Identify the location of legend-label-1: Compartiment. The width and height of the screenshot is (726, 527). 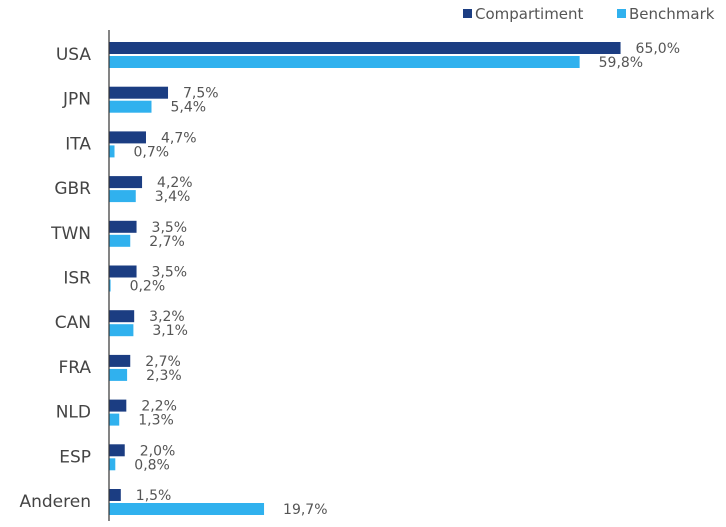
(529, 14).